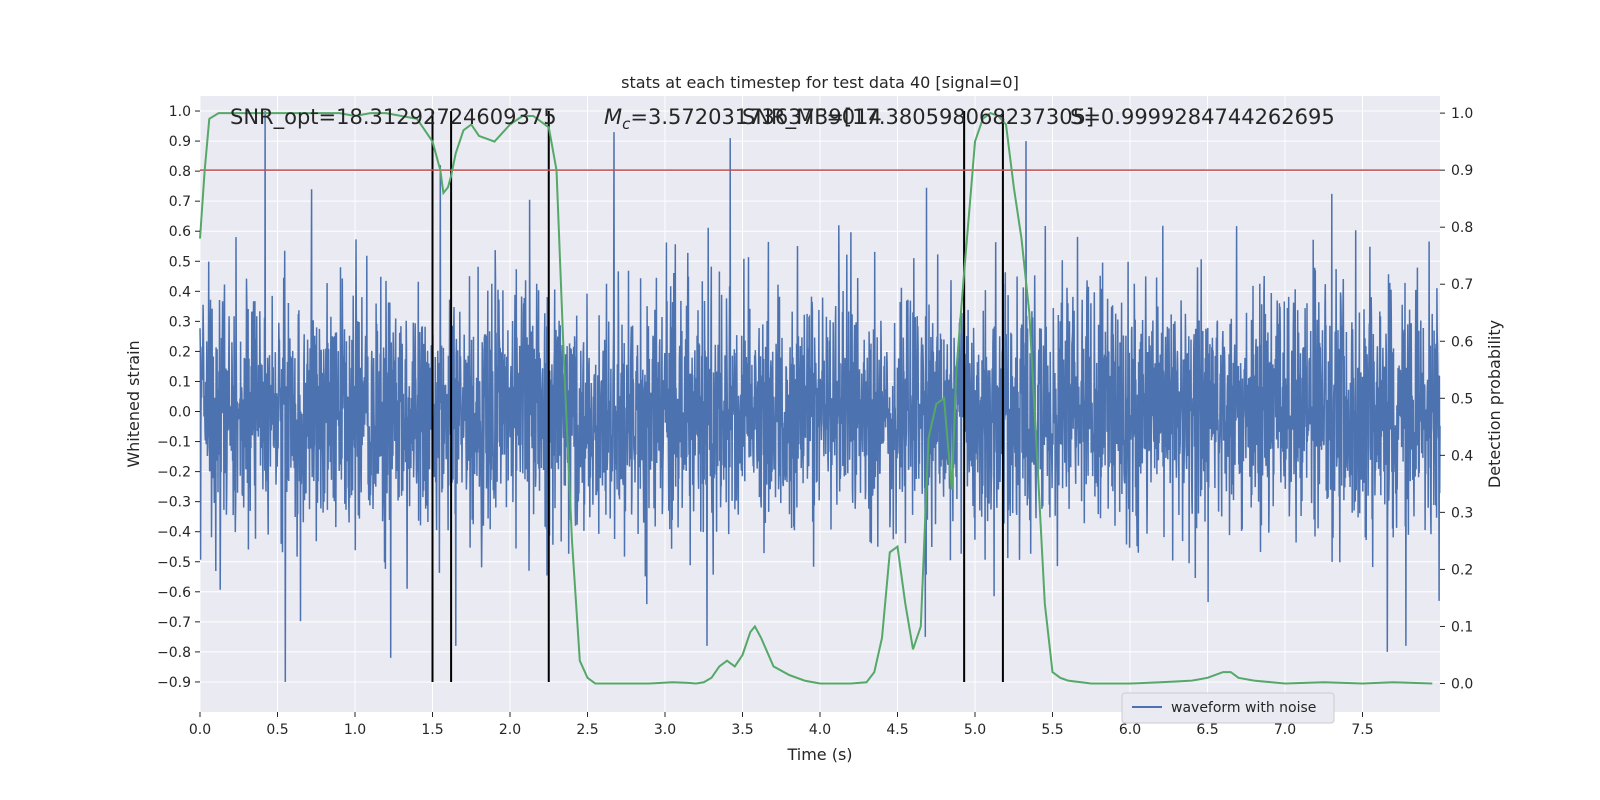  I want to click on y-tick-label: 0.9, so click(180, 142).